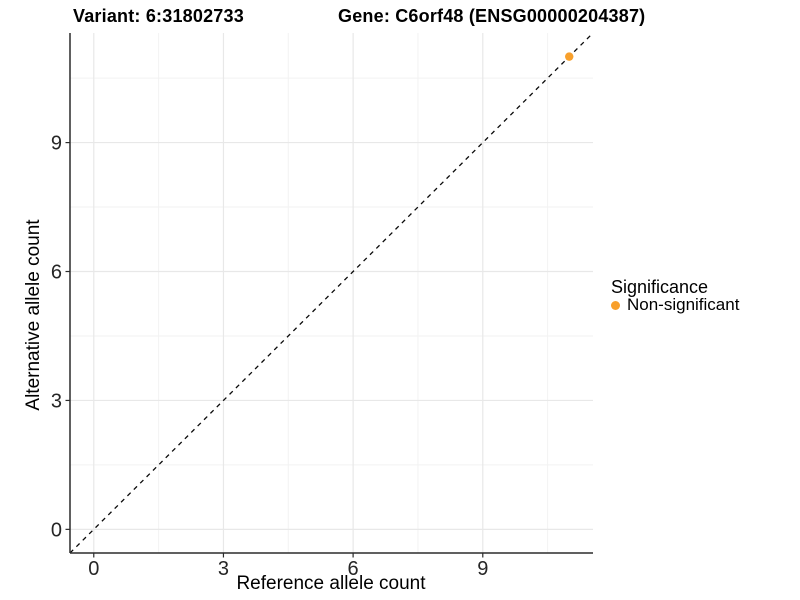 The width and height of the screenshot is (800, 600). I want to click on y-tick-label: 9, so click(56, 144).